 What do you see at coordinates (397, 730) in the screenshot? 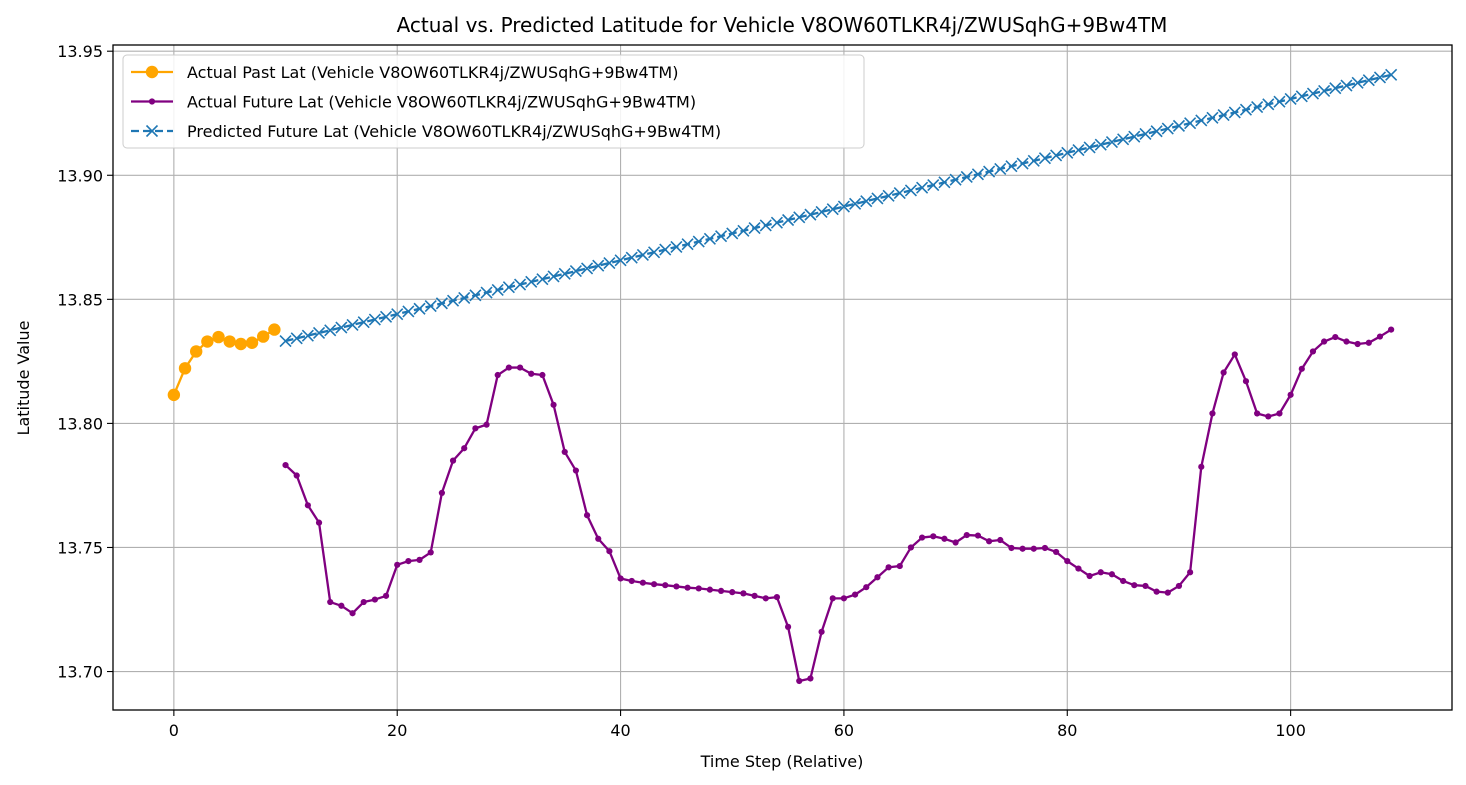
I see `x-tick-label: 20` at bounding box center [397, 730].